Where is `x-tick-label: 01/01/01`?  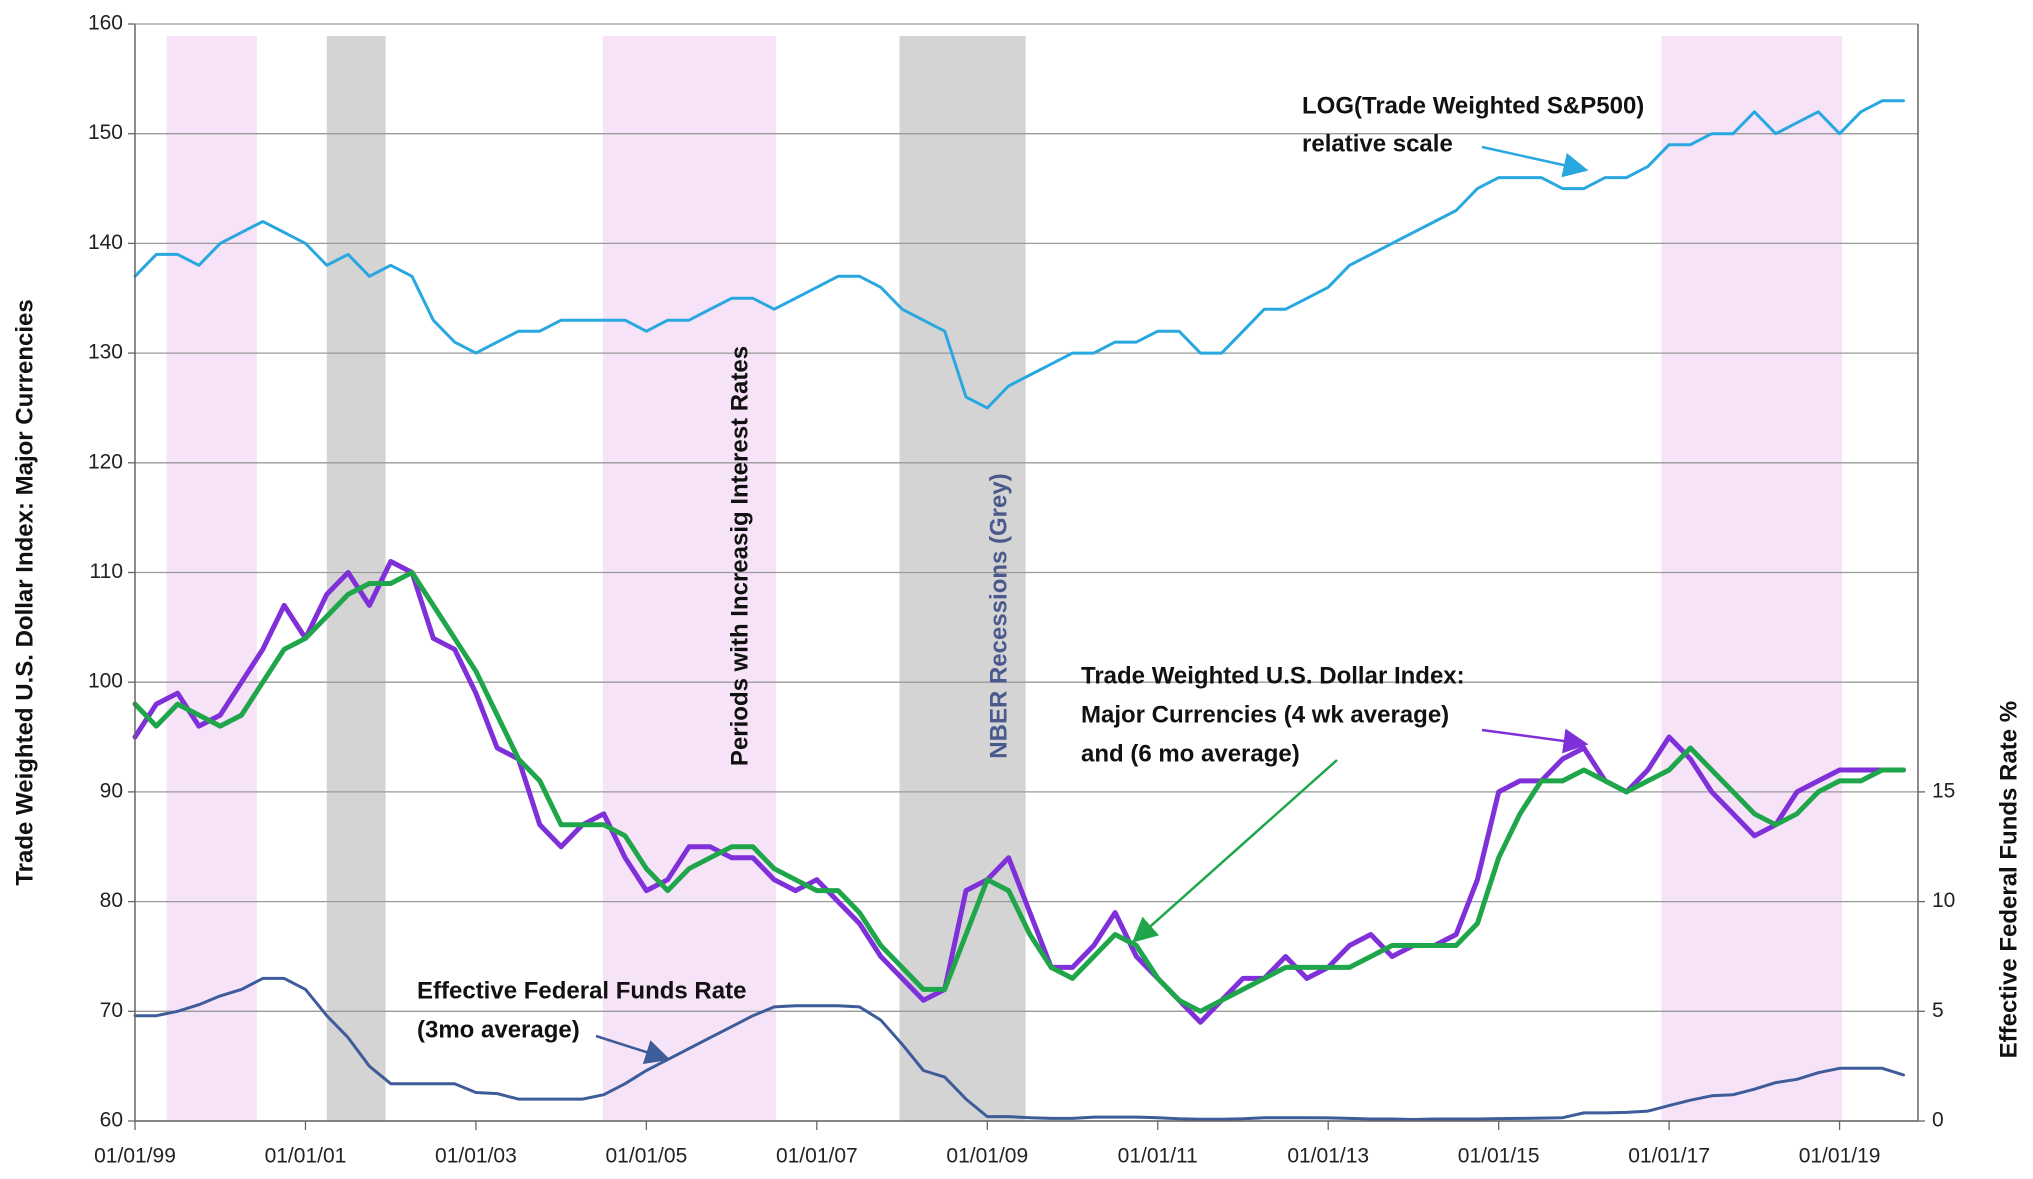 x-tick-label: 01/01/01 is located at coordinates (306, 1156).